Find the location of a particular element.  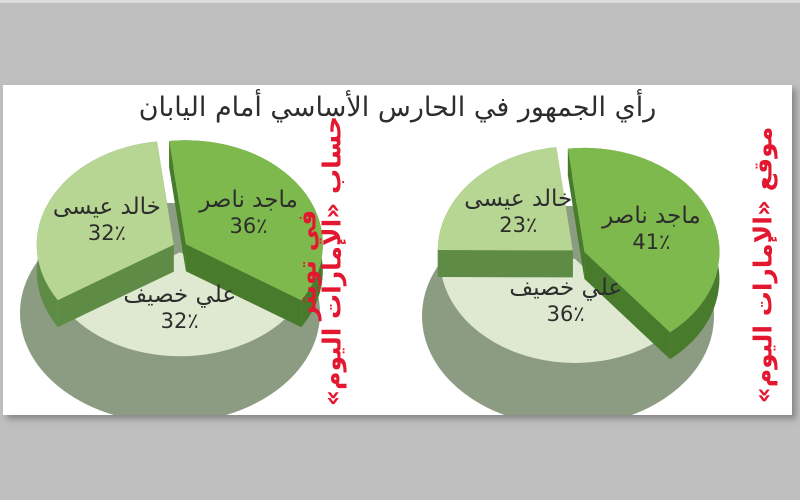

chart-caption: في تويتر is located at coordinates (307, 265).